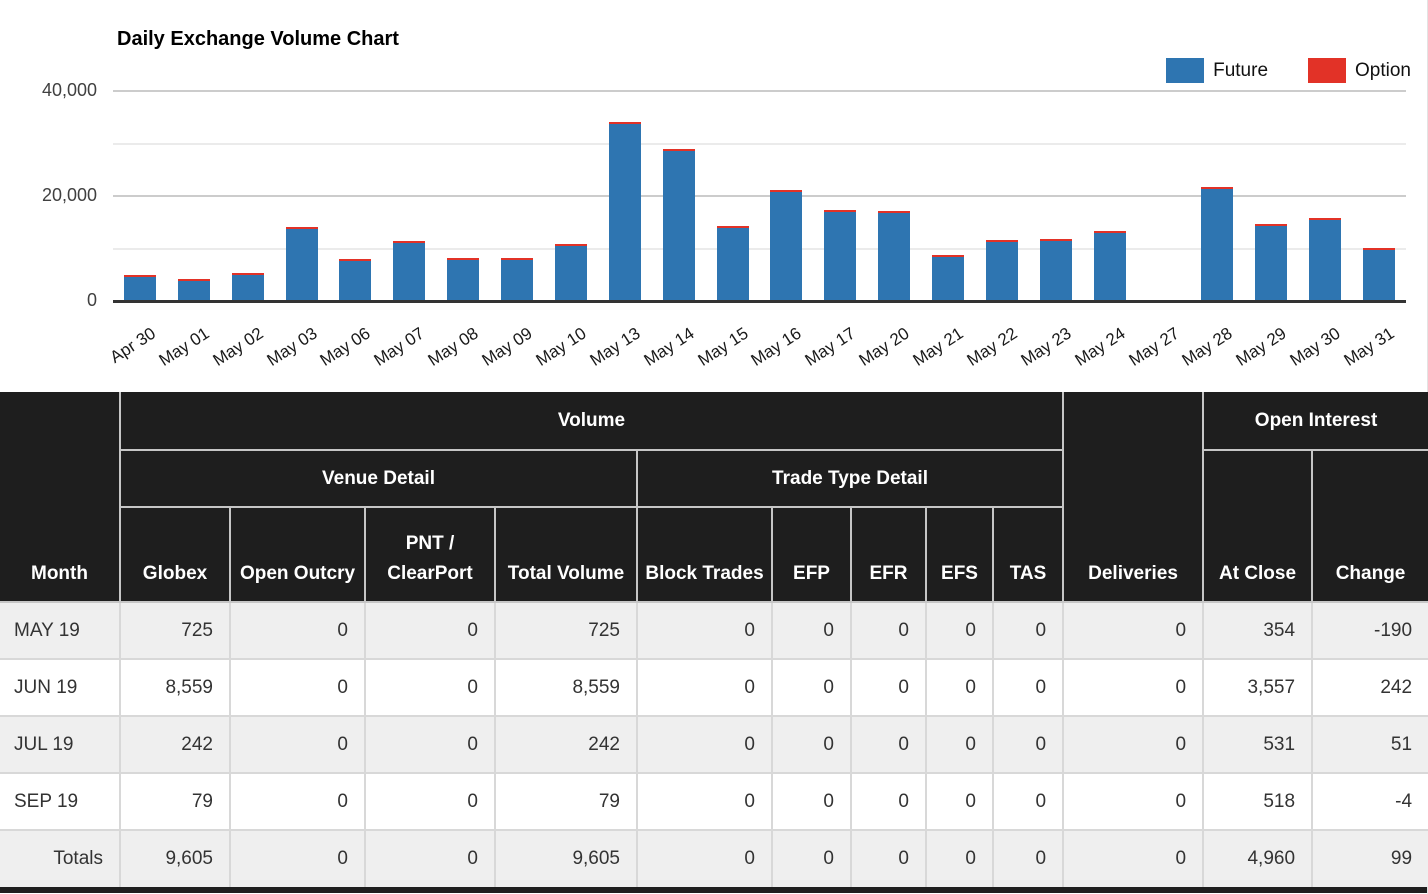  Describe the element at coordinates (184, 346) in the screenshot. I see `x-axis-label: May 01` at that location.